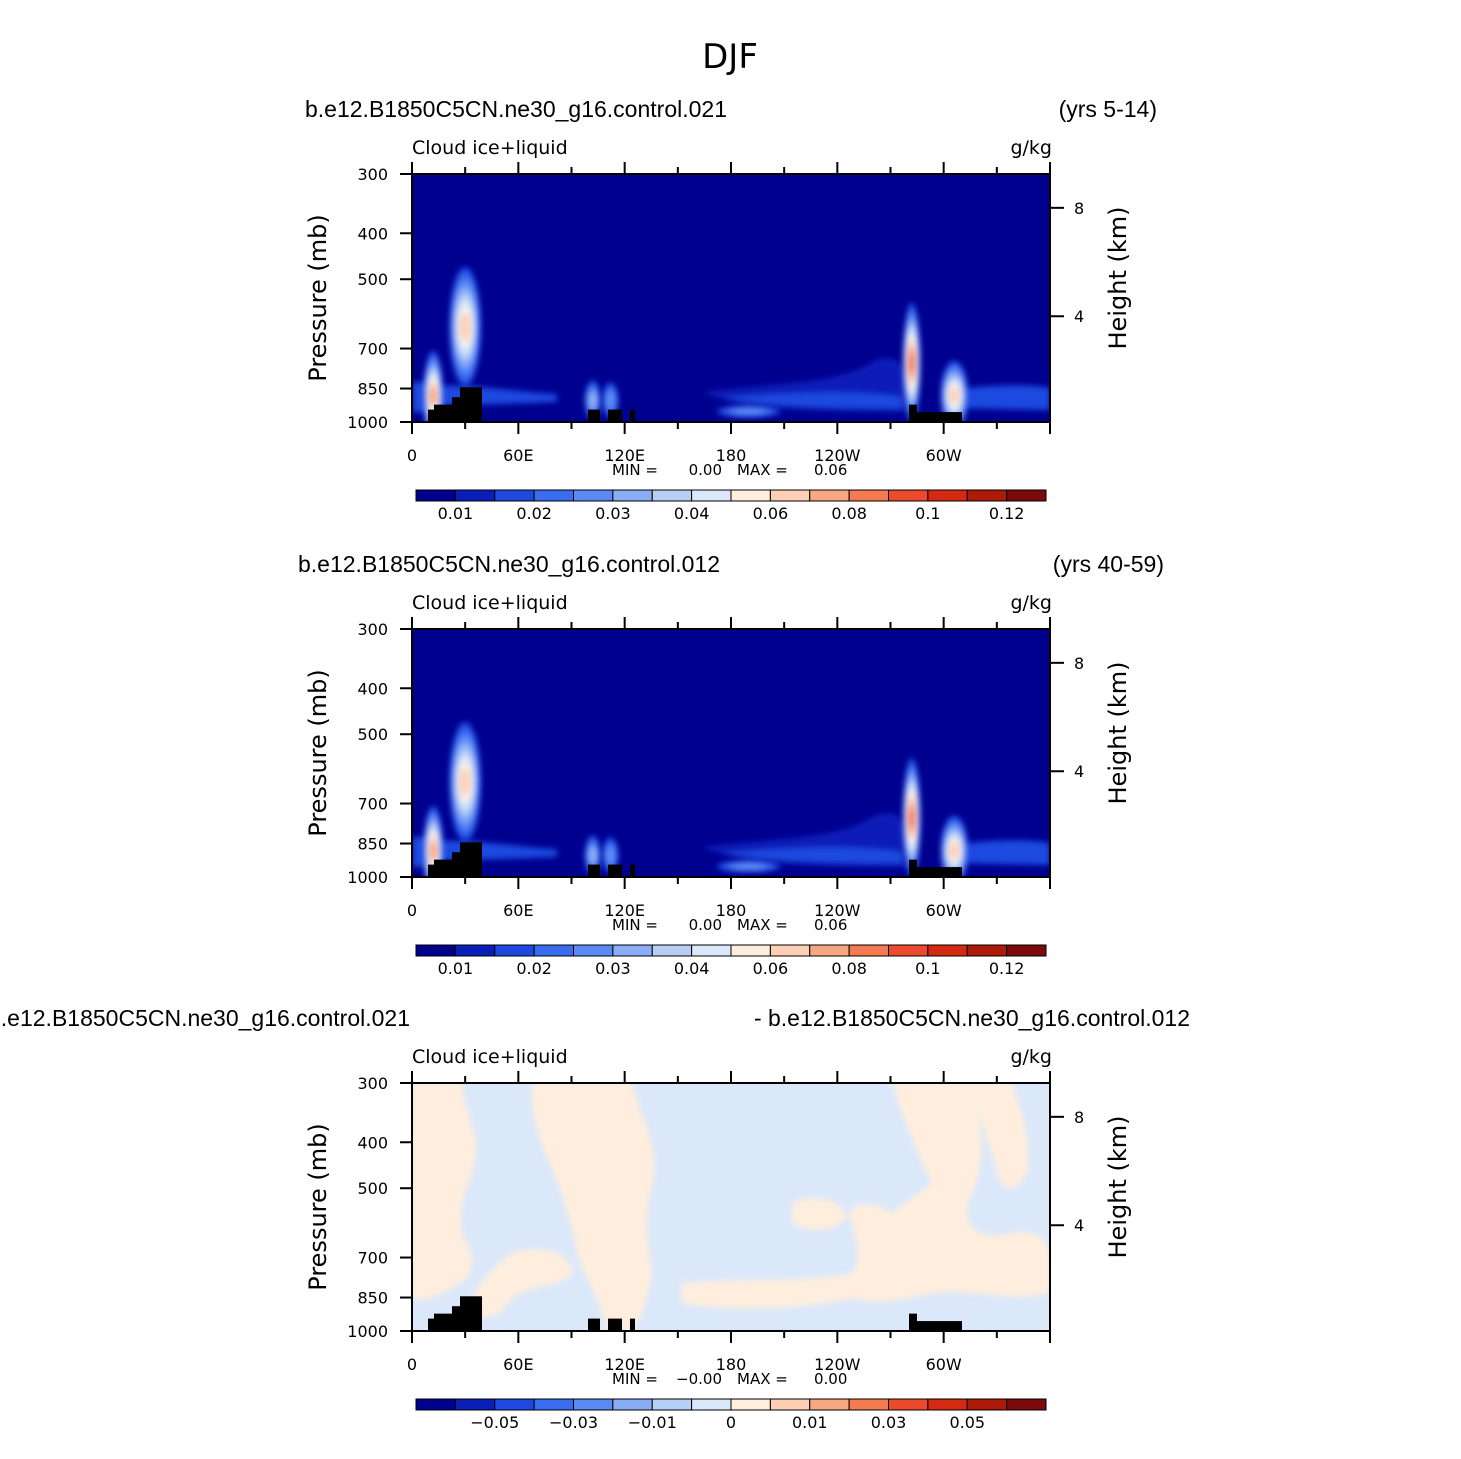  Describe the element at coordinates (367, 877) in the screenshot. I see `pressure-tick-label: 1000` at that location.